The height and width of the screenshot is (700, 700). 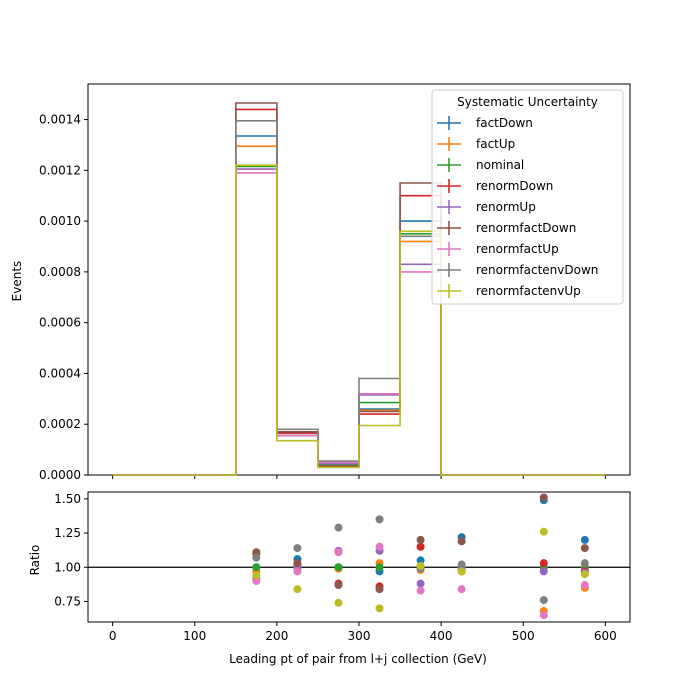 I want to click on legend-label-factDown: factDown, so click(x=504, y=123).